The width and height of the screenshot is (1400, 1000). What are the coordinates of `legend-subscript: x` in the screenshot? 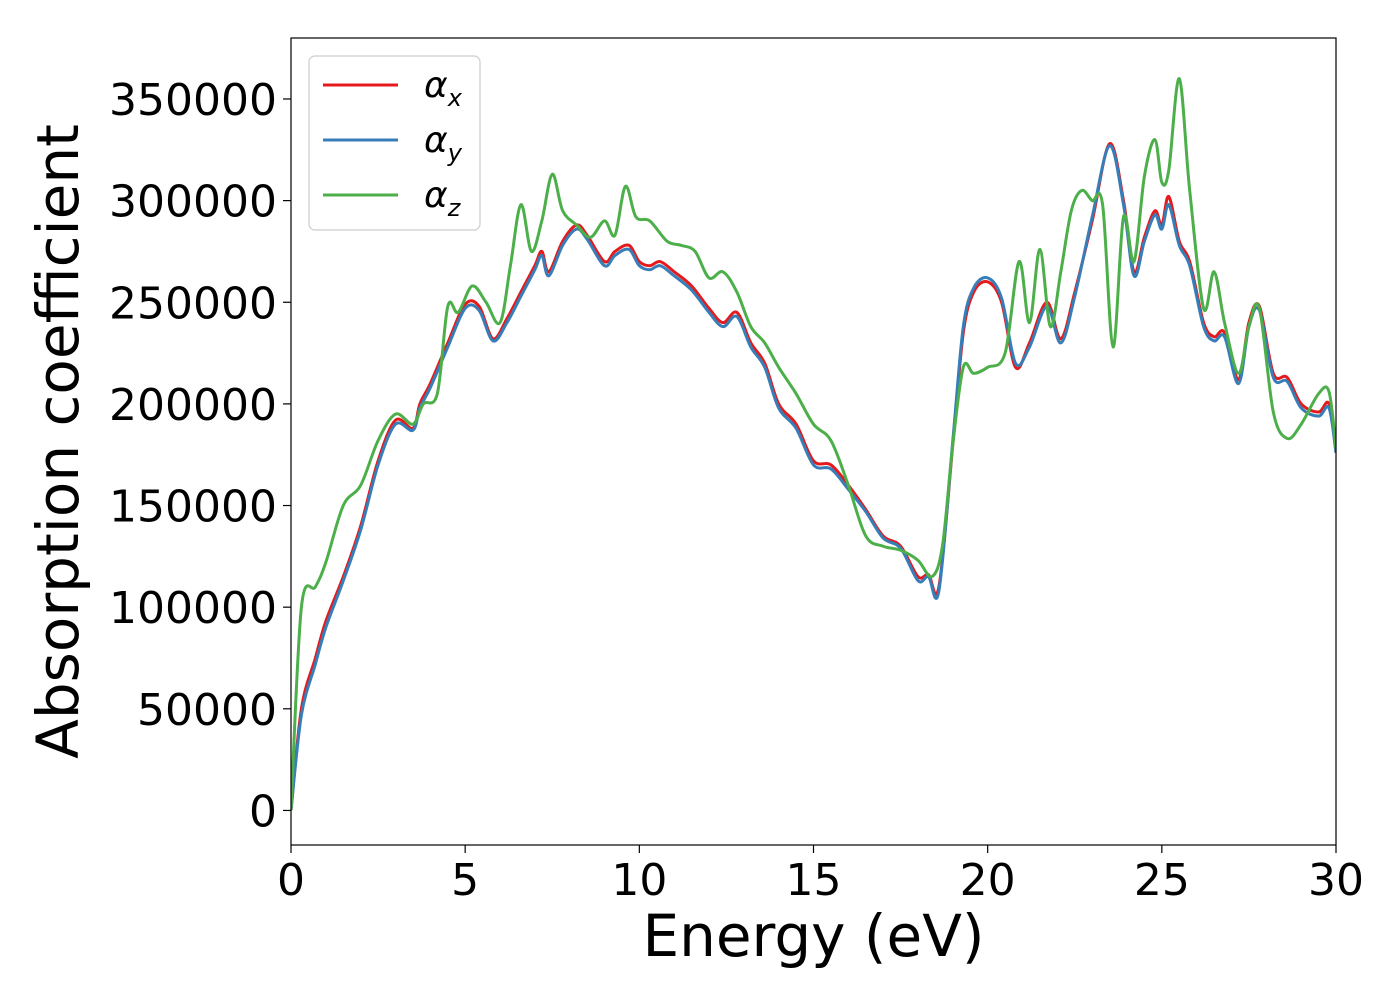 It's located at (455, 98).